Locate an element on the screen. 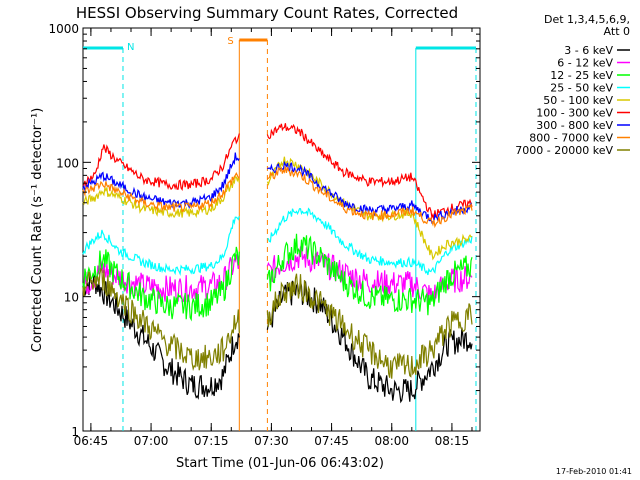 This screenshot has height=480, width=640. x-tick-label: 07:45 is located at coordinates (331, 441).